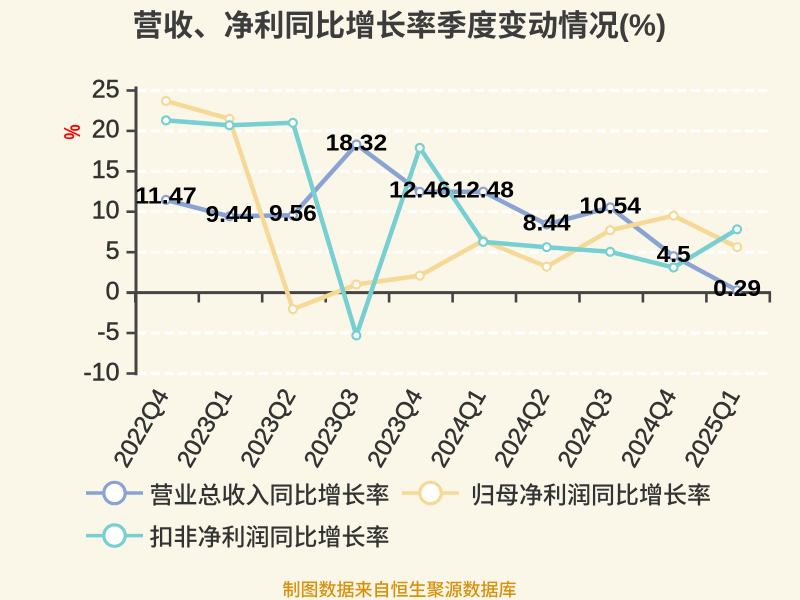 The height and width of the screenshot is (600, 800). What do you see at coordinates (420, 190) in the screenshot?
I see `svg-text: 12.46` at bounding box center [420, 190].